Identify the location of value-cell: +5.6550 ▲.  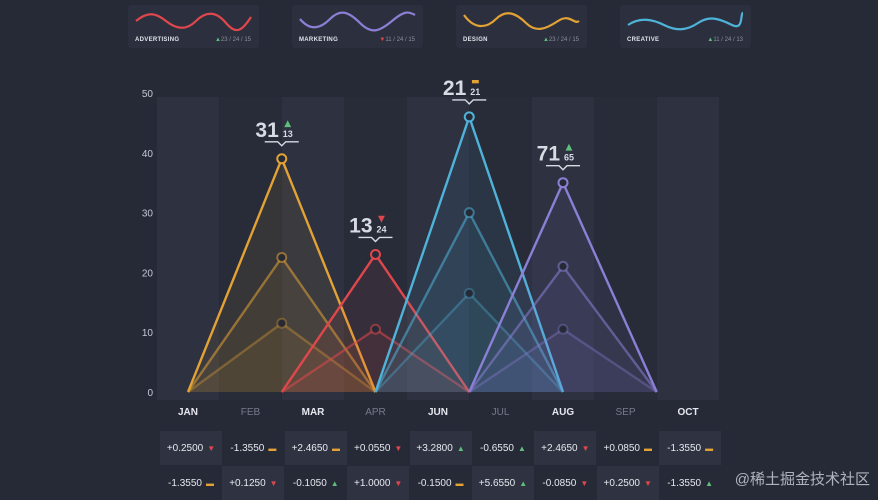
(502, 483).